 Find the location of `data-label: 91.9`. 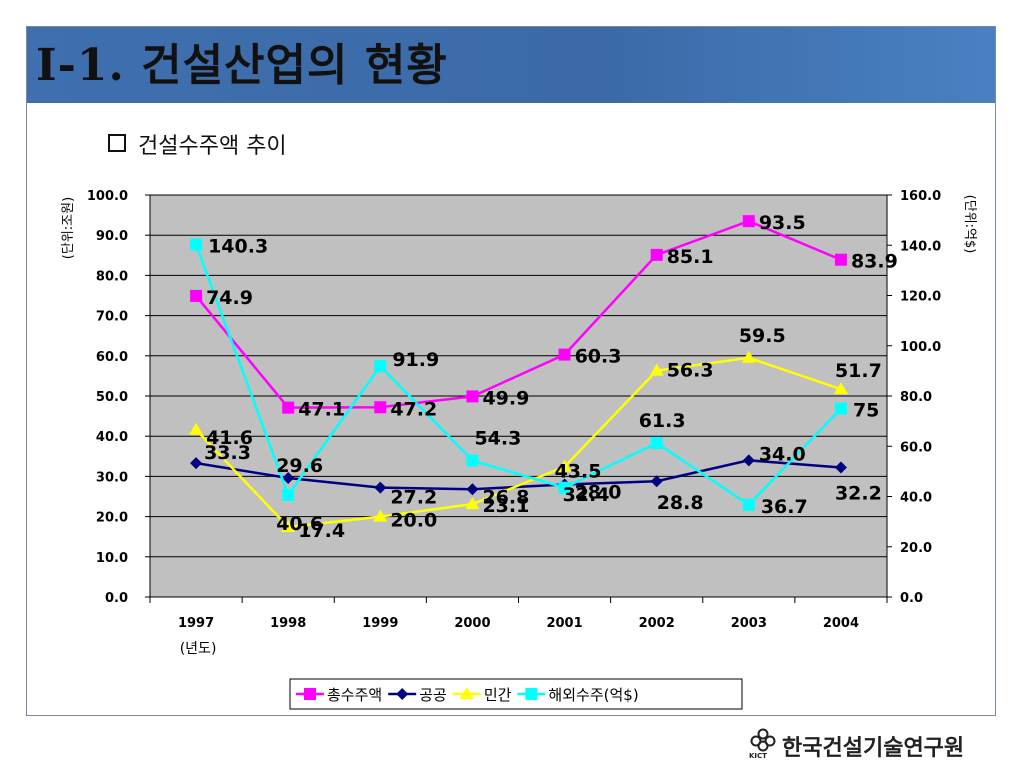

data-label: 91.9 is located at coordinates (415, 360).